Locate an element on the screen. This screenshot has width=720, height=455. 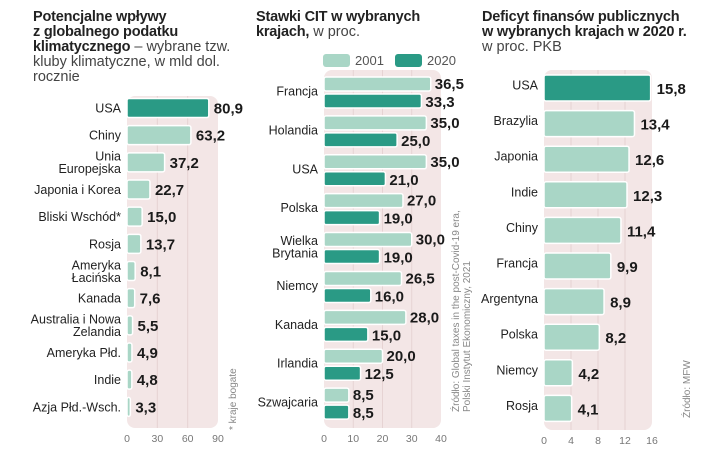
value-label: 13,4 is located at coordinates (655, 125).